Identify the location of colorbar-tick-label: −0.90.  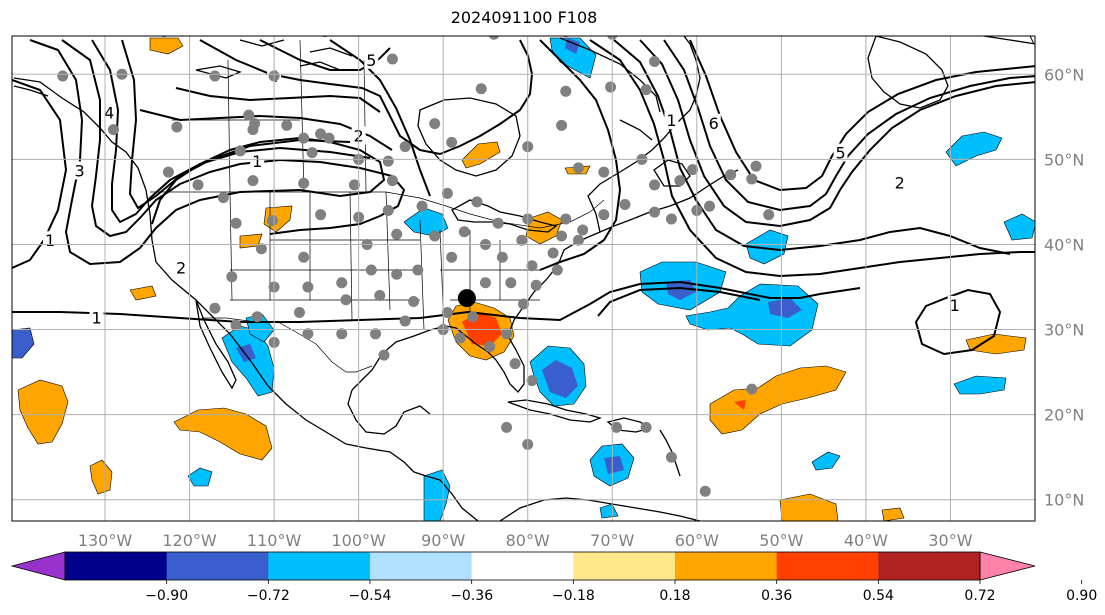
(166, 596).